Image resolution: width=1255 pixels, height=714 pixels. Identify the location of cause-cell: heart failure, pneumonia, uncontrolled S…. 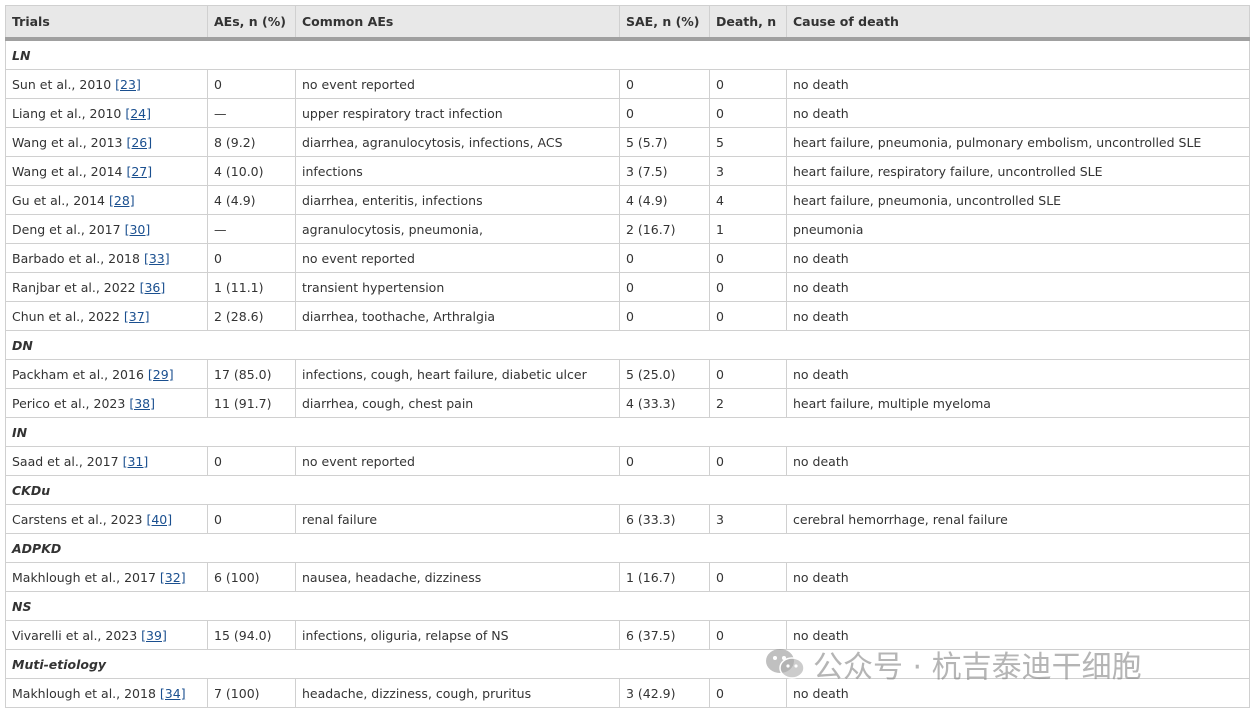
(1018, 200).